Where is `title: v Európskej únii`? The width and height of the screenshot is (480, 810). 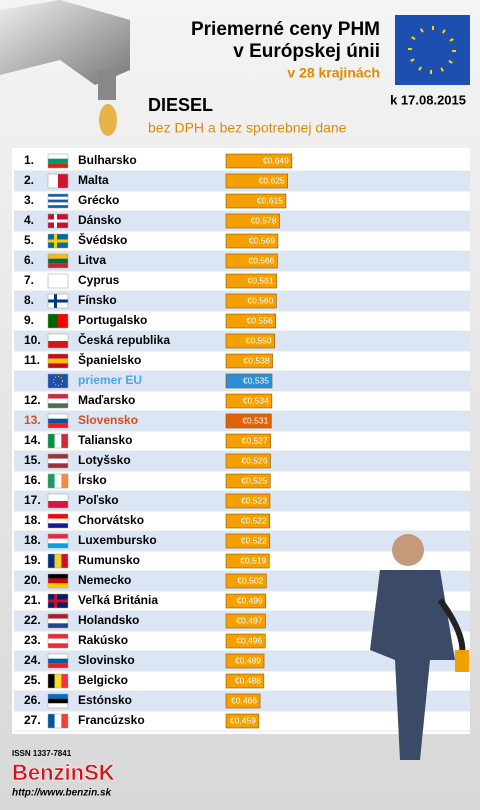 title: v Európskej únii is located at coordinates (306, 51).